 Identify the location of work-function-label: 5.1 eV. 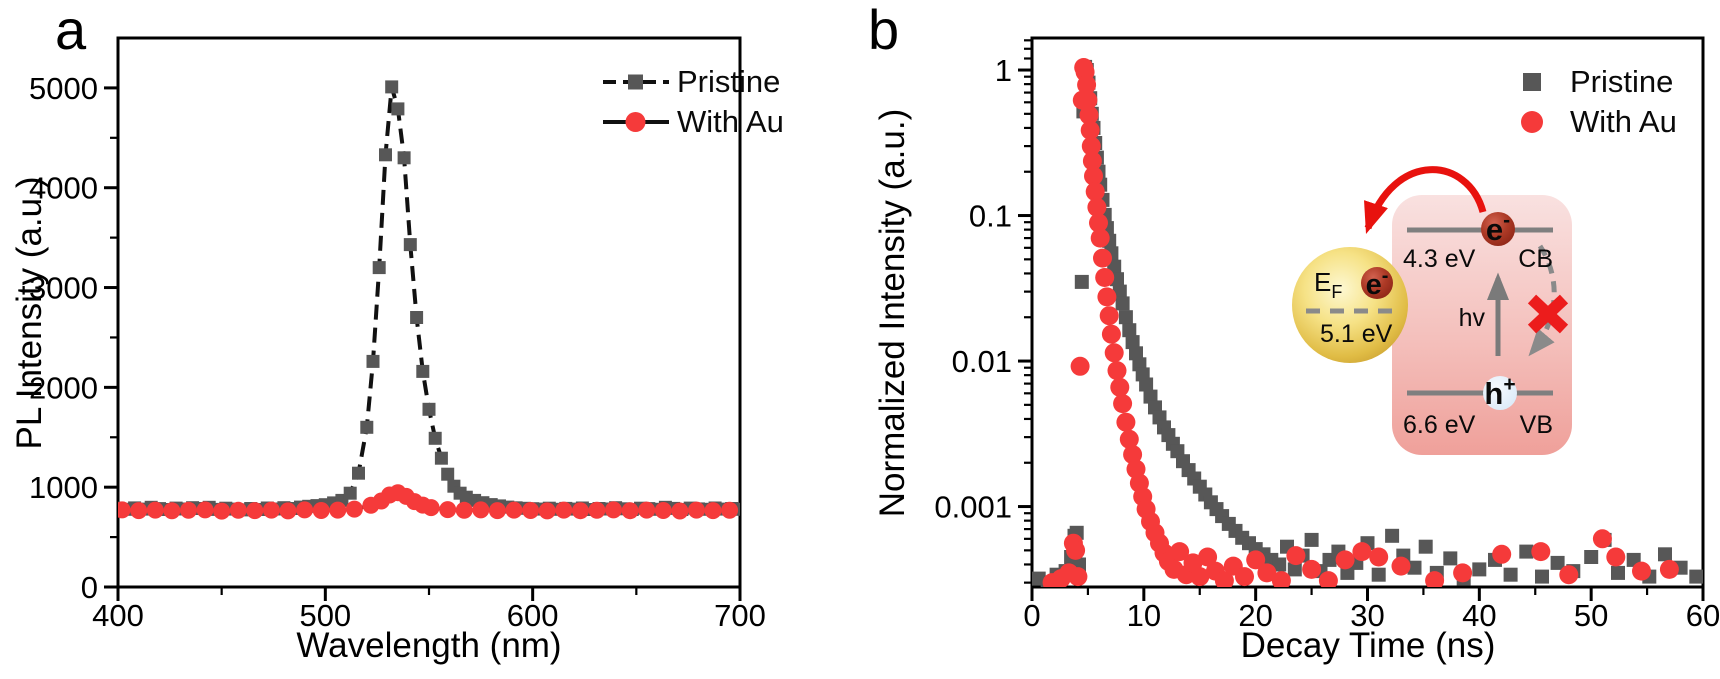
(1356, 334).